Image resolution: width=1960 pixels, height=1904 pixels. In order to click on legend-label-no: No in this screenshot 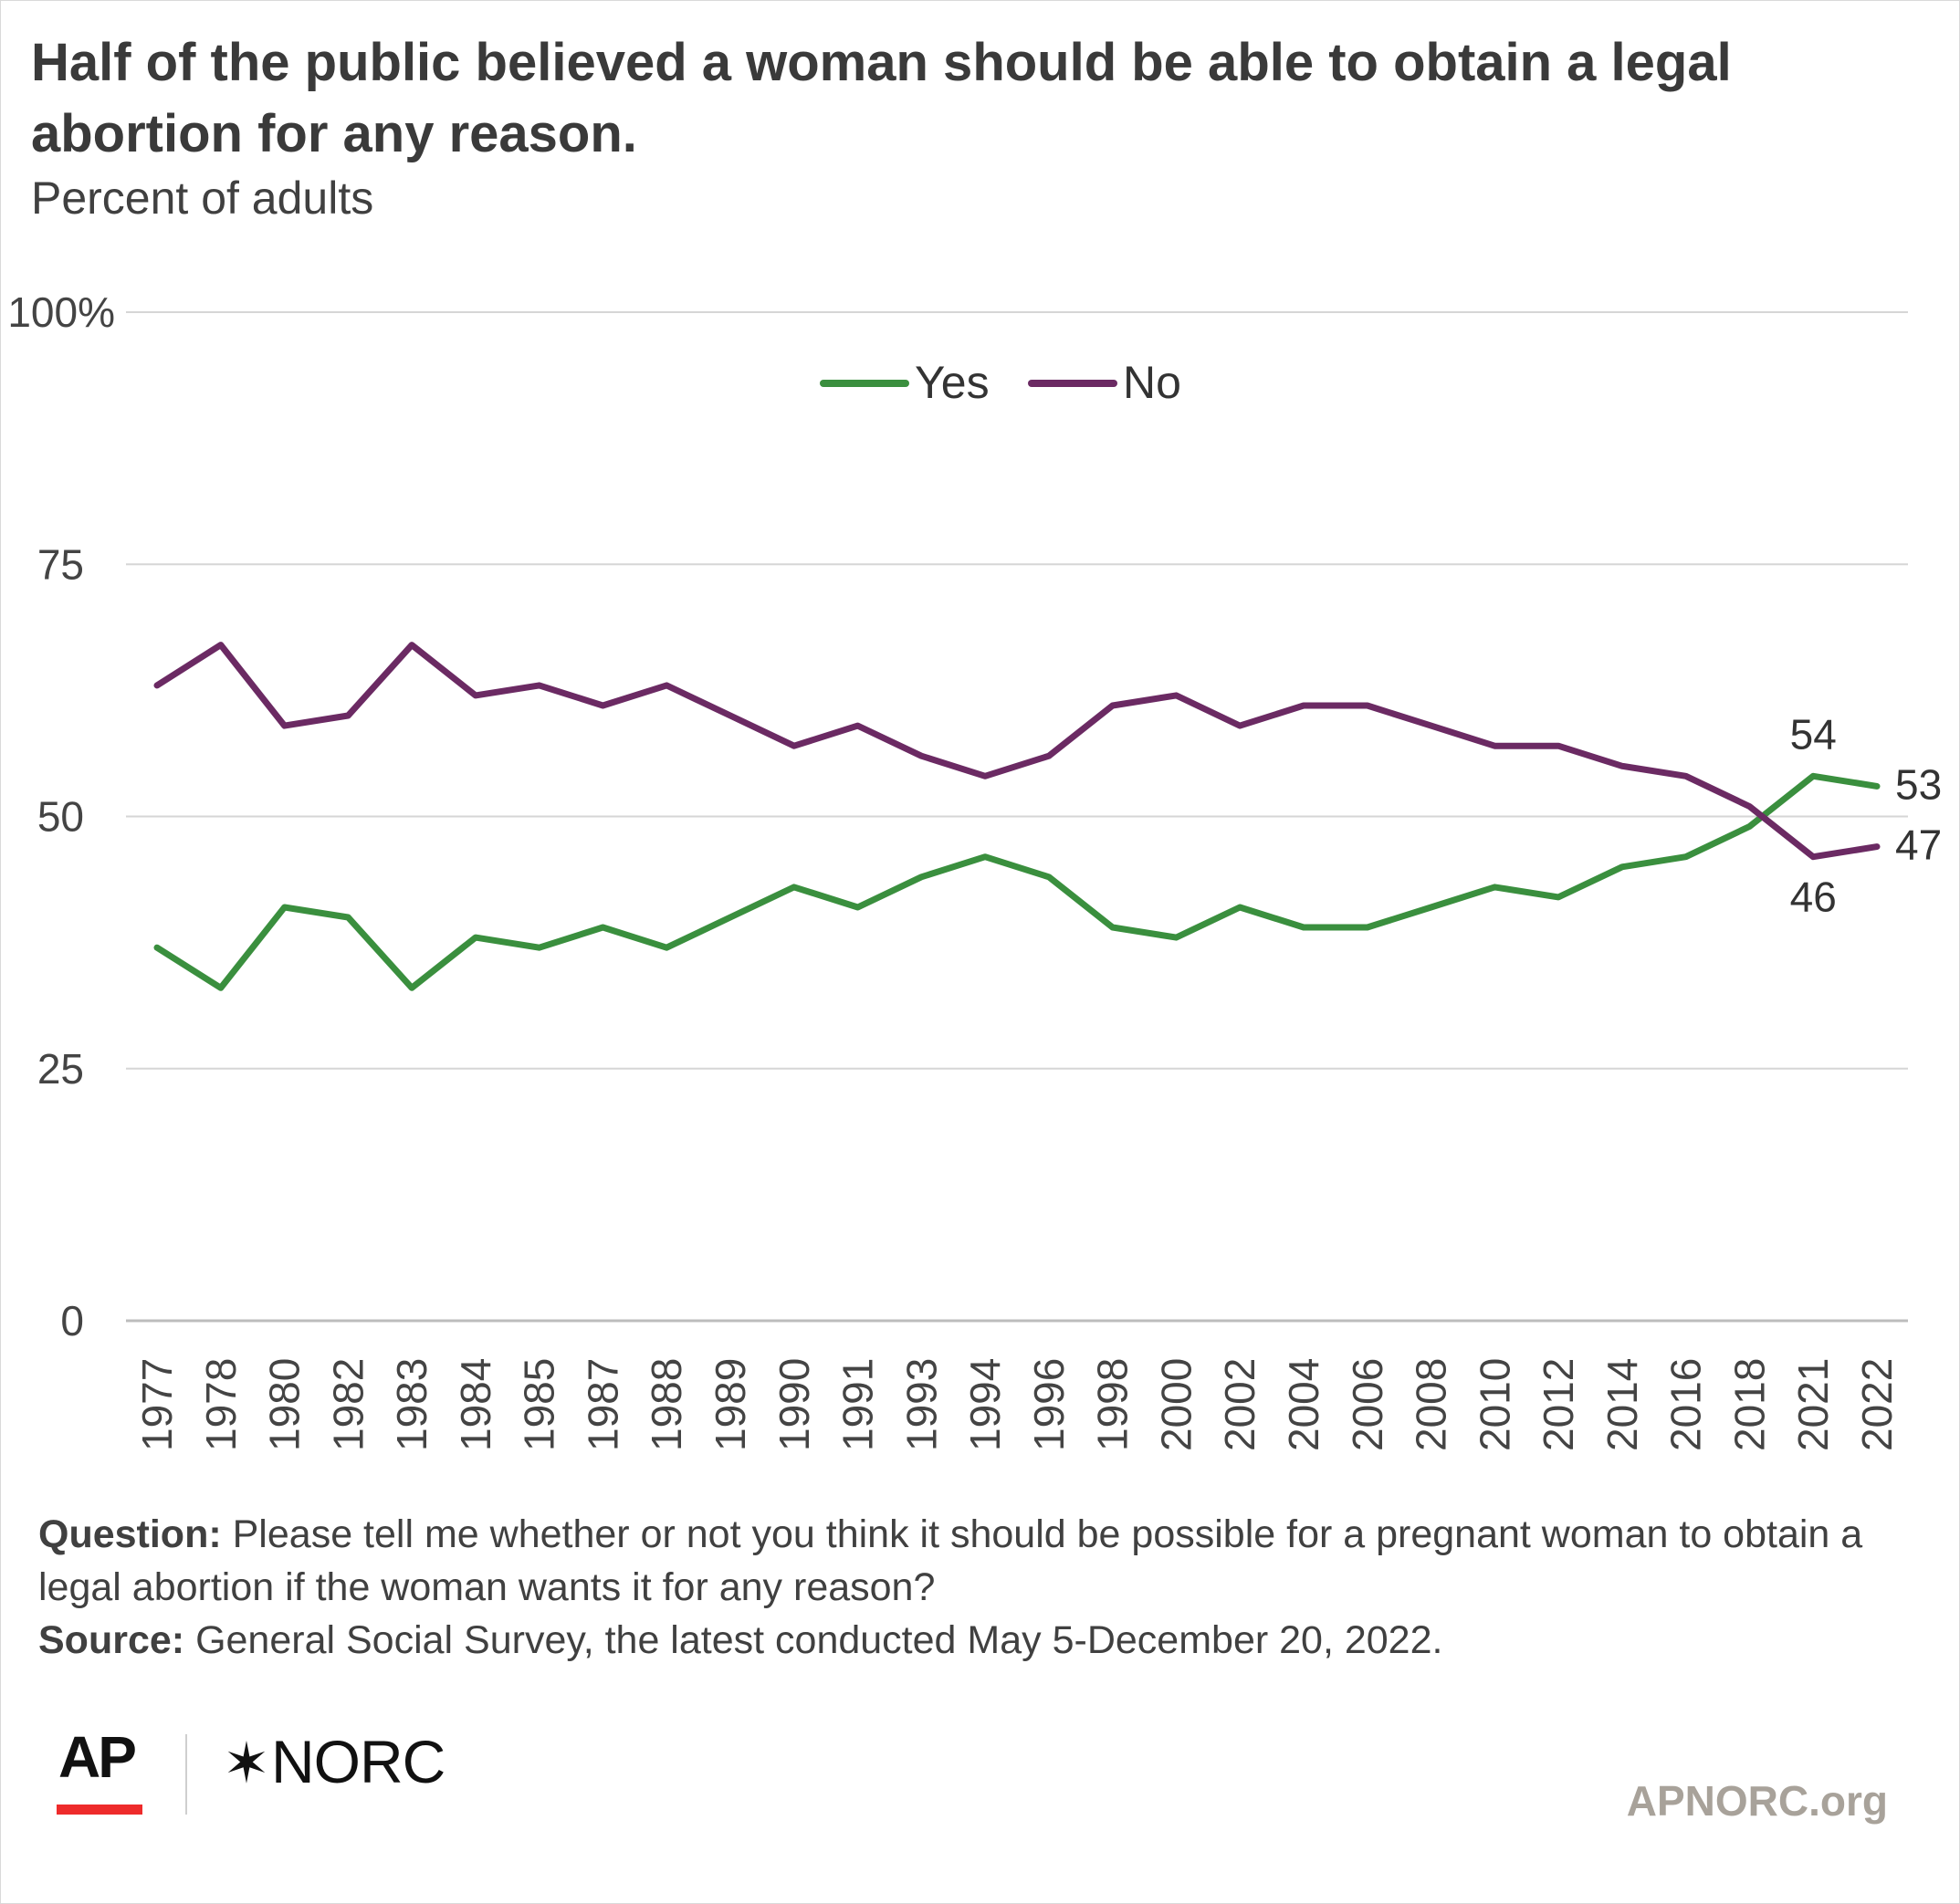, I will do `click(1152, 383)`.